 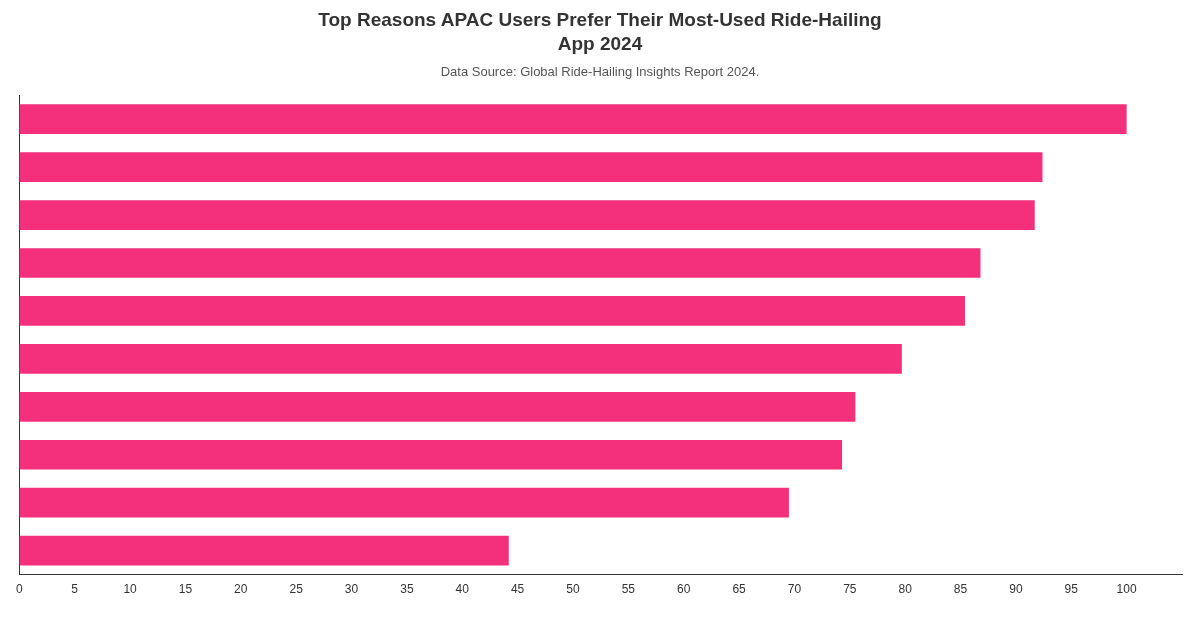 What do you see at coordinates (905, 589) in the screenshot?
I see `x-tick-label: 80` at bounding box center [905, 589].